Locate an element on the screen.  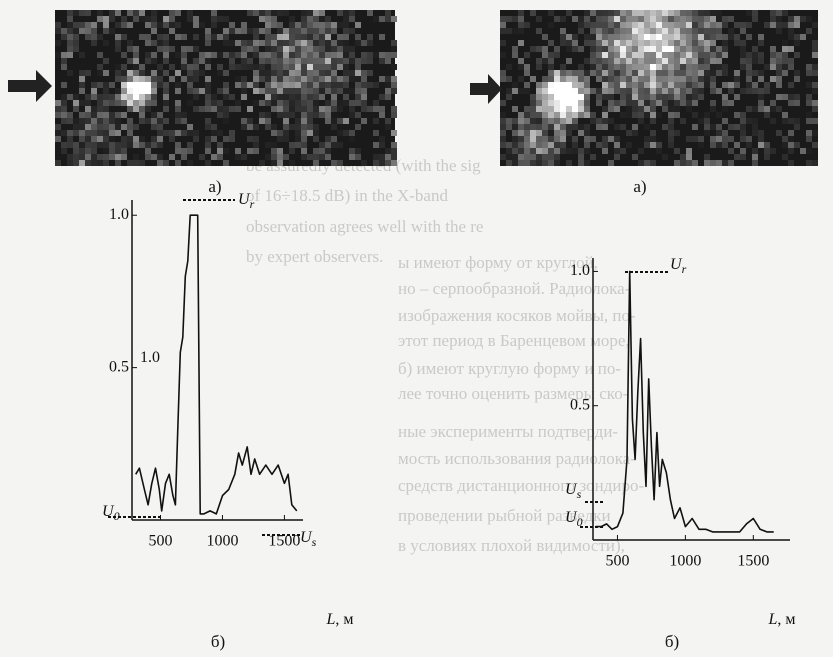
y-tick-label: 1.0 is located at coordinates (580, 270).